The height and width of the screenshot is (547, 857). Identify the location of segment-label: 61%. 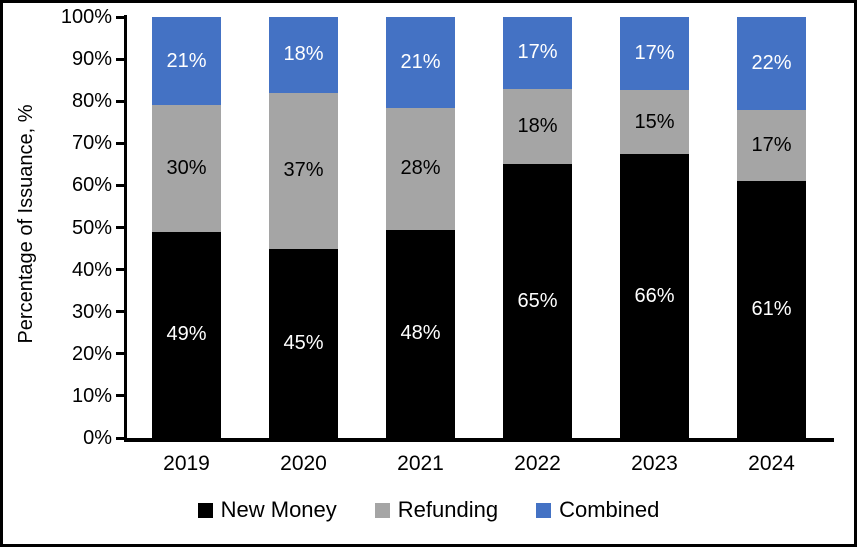
(771, 309).